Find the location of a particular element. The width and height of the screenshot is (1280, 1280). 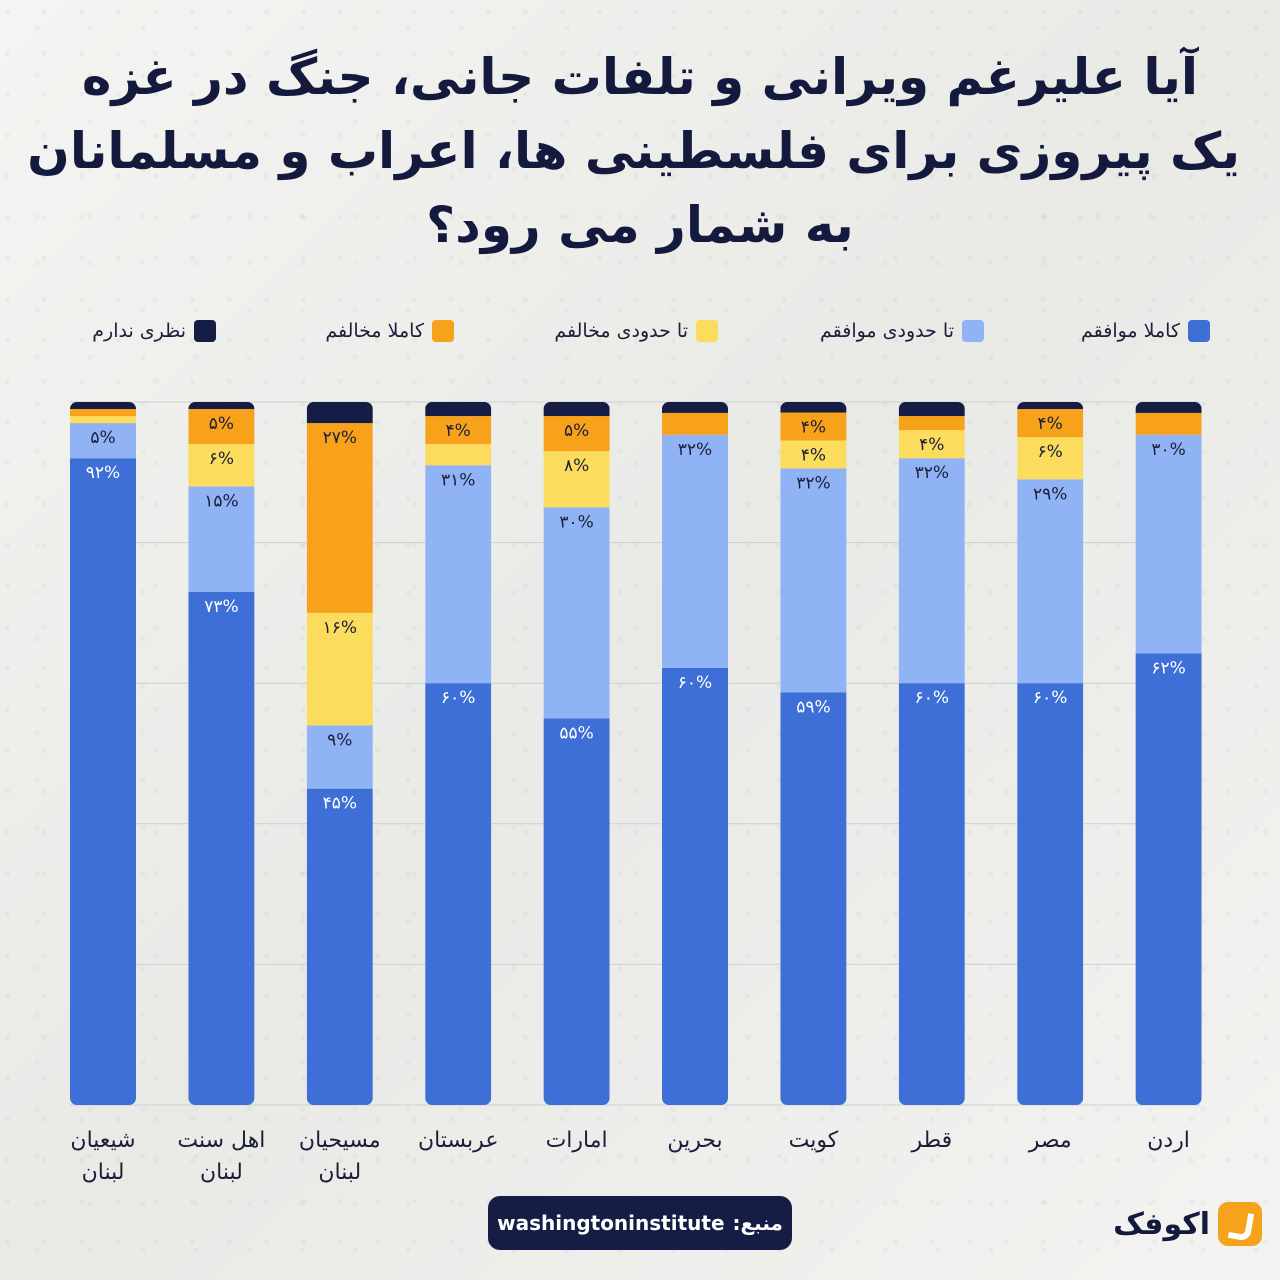

logo-text: اکوفک is located at coordinates (1161, 1224).